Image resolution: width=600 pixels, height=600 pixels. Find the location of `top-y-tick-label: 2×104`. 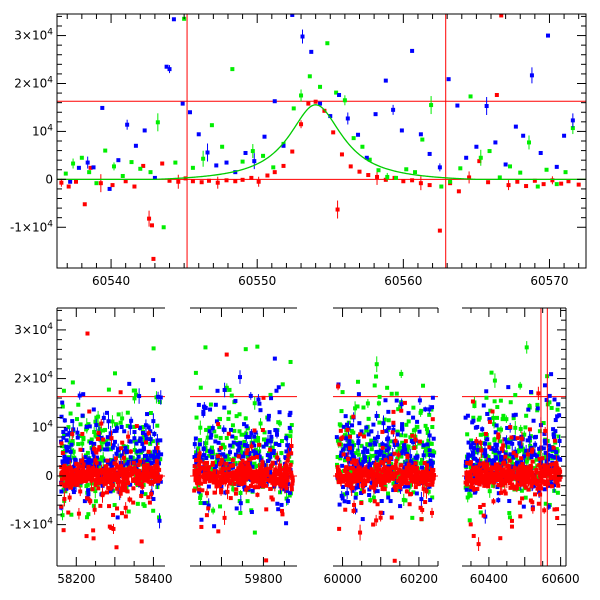

top-y-tick-label: 2×104 is located at coordinates (33, 82).